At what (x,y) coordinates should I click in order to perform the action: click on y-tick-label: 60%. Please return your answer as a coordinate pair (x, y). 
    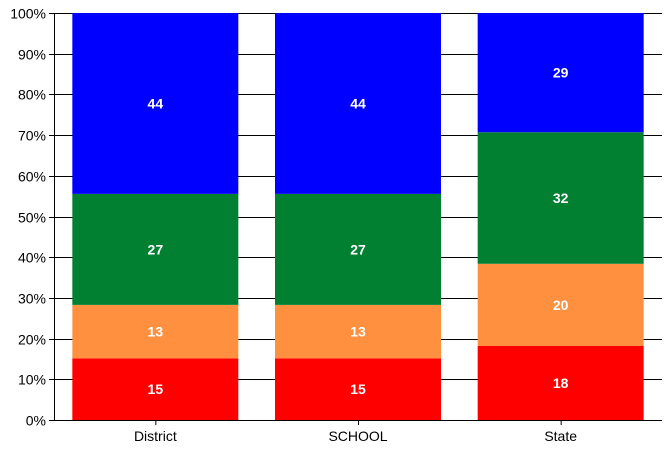
    Looking at the image, I should click on (32, 177).